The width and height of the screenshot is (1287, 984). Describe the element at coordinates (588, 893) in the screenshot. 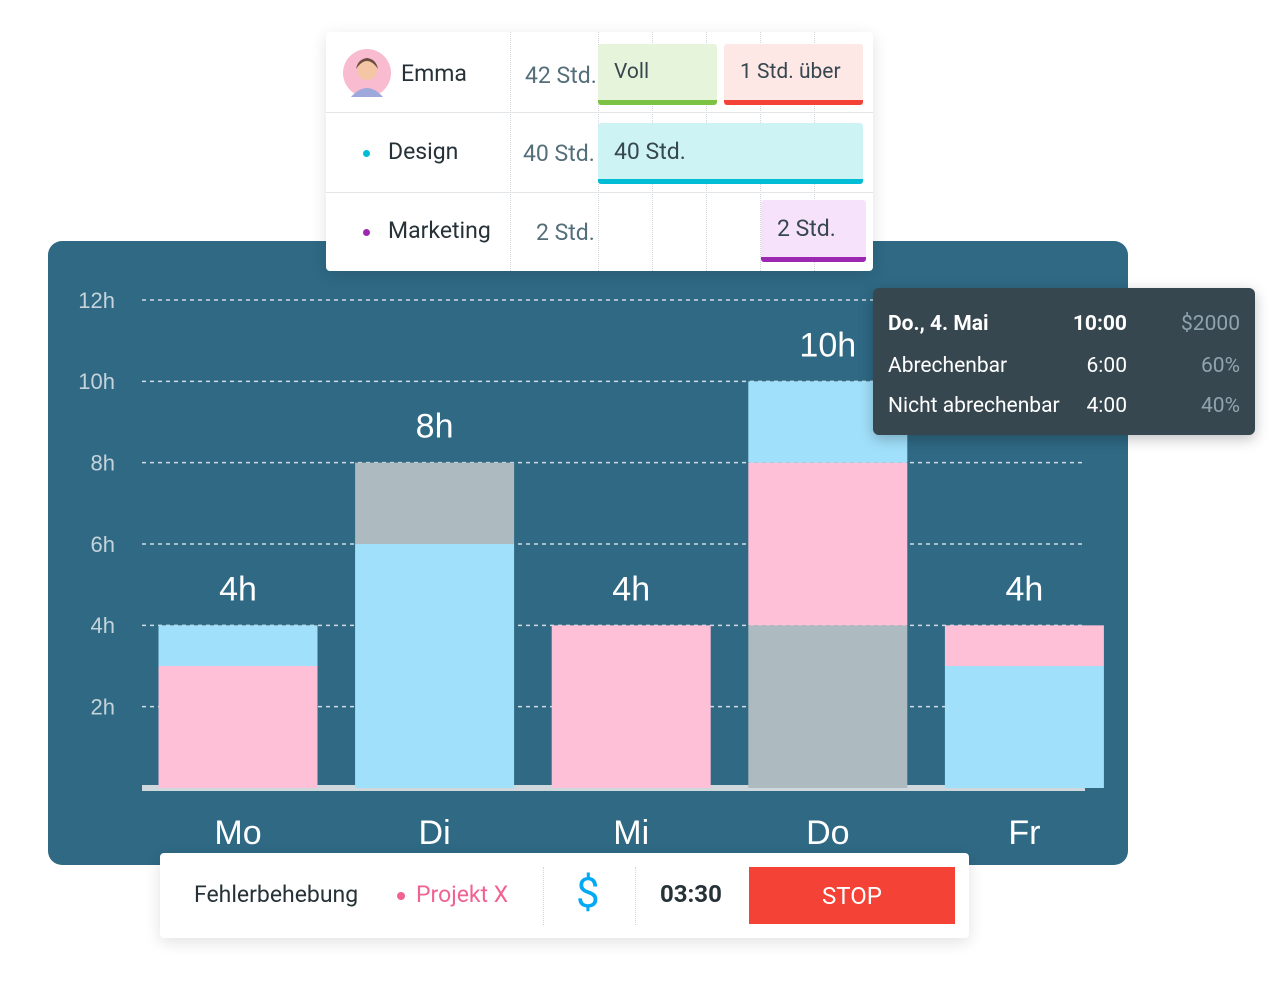

I see `billable-icon: $` at that location.